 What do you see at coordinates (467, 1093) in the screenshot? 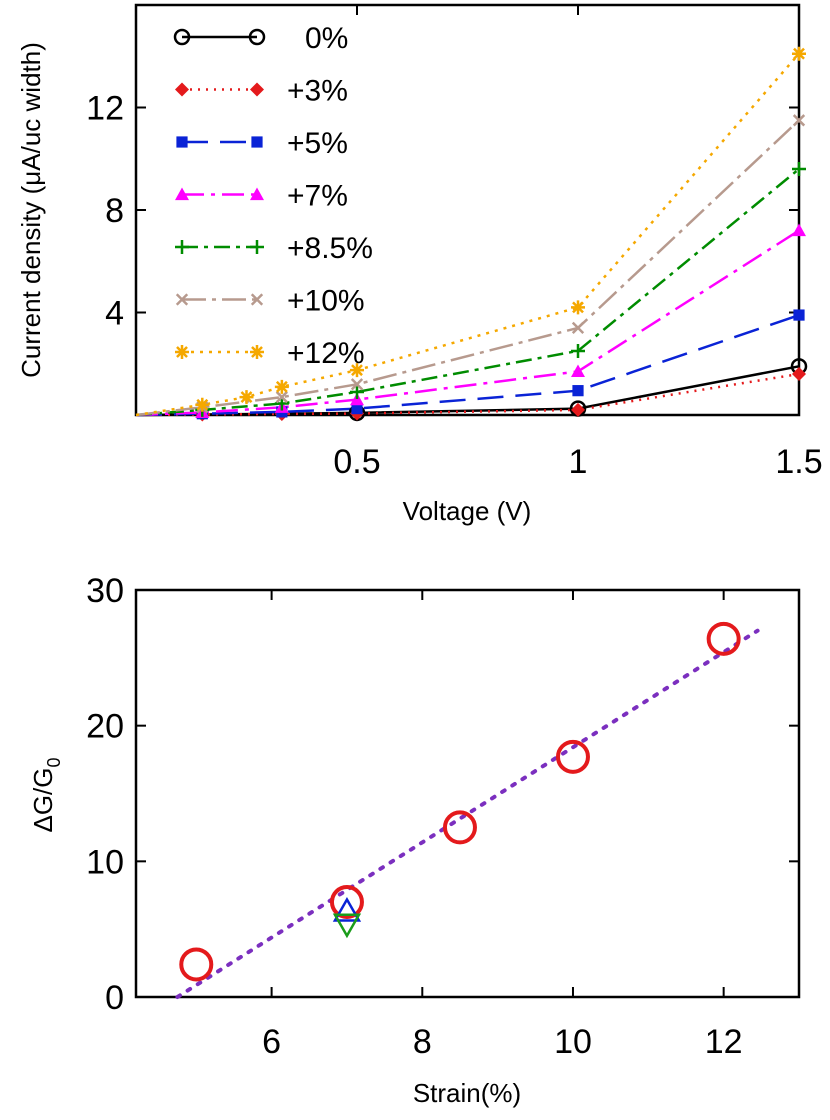
I see `chart2-x-axis-label: Strain(%)` at bounding box center [467, 1093].